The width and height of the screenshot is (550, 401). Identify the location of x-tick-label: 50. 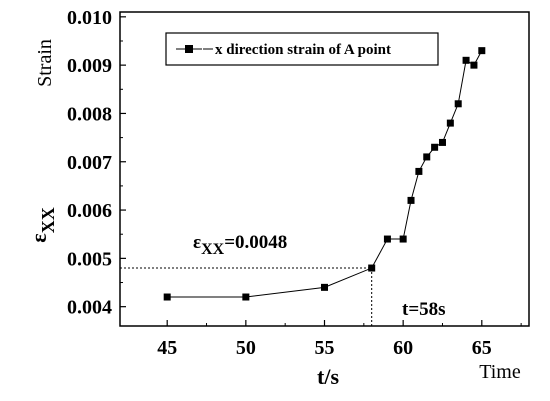
(246, 348).